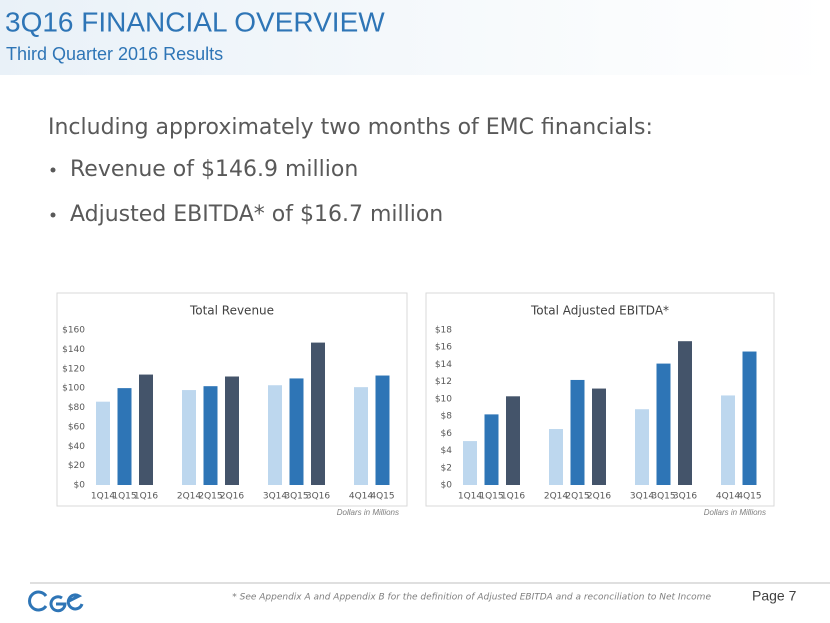 This screenshot has height=623, width=830. I want to click on y-tick-label: $2, so click(446, 468).